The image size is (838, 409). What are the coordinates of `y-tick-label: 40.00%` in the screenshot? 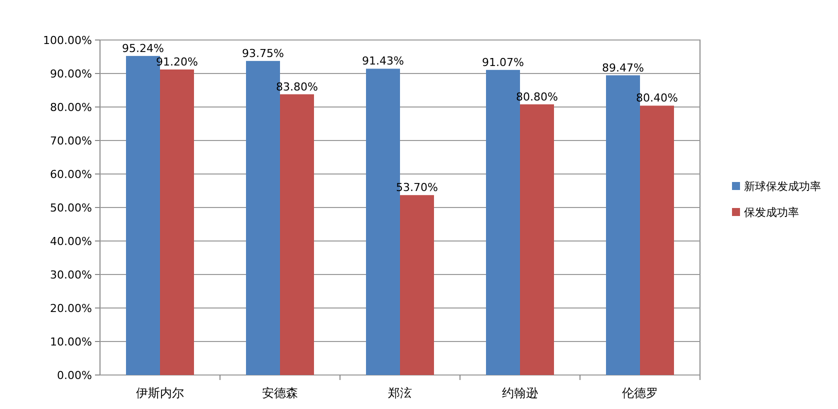 It's located at (71, 241).